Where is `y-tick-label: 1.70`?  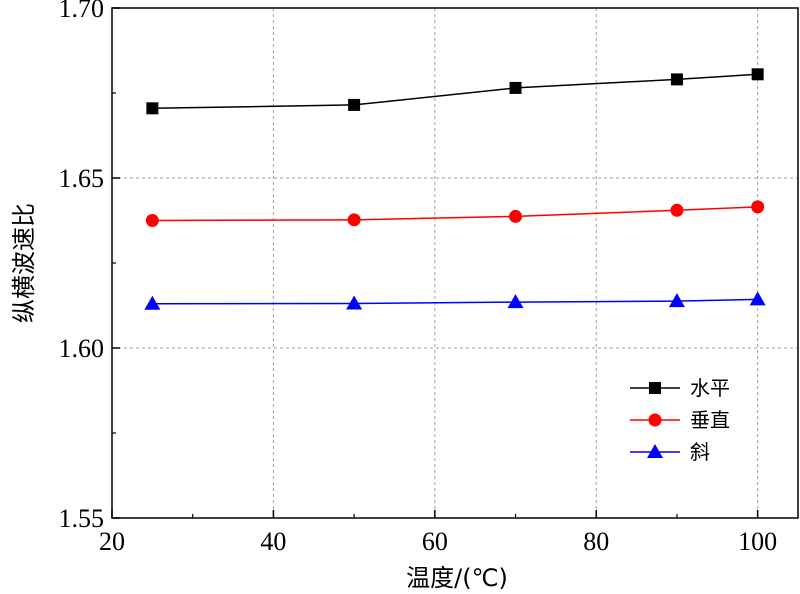
y-tick-label: 1.70 is located at coordinates (82, 11).